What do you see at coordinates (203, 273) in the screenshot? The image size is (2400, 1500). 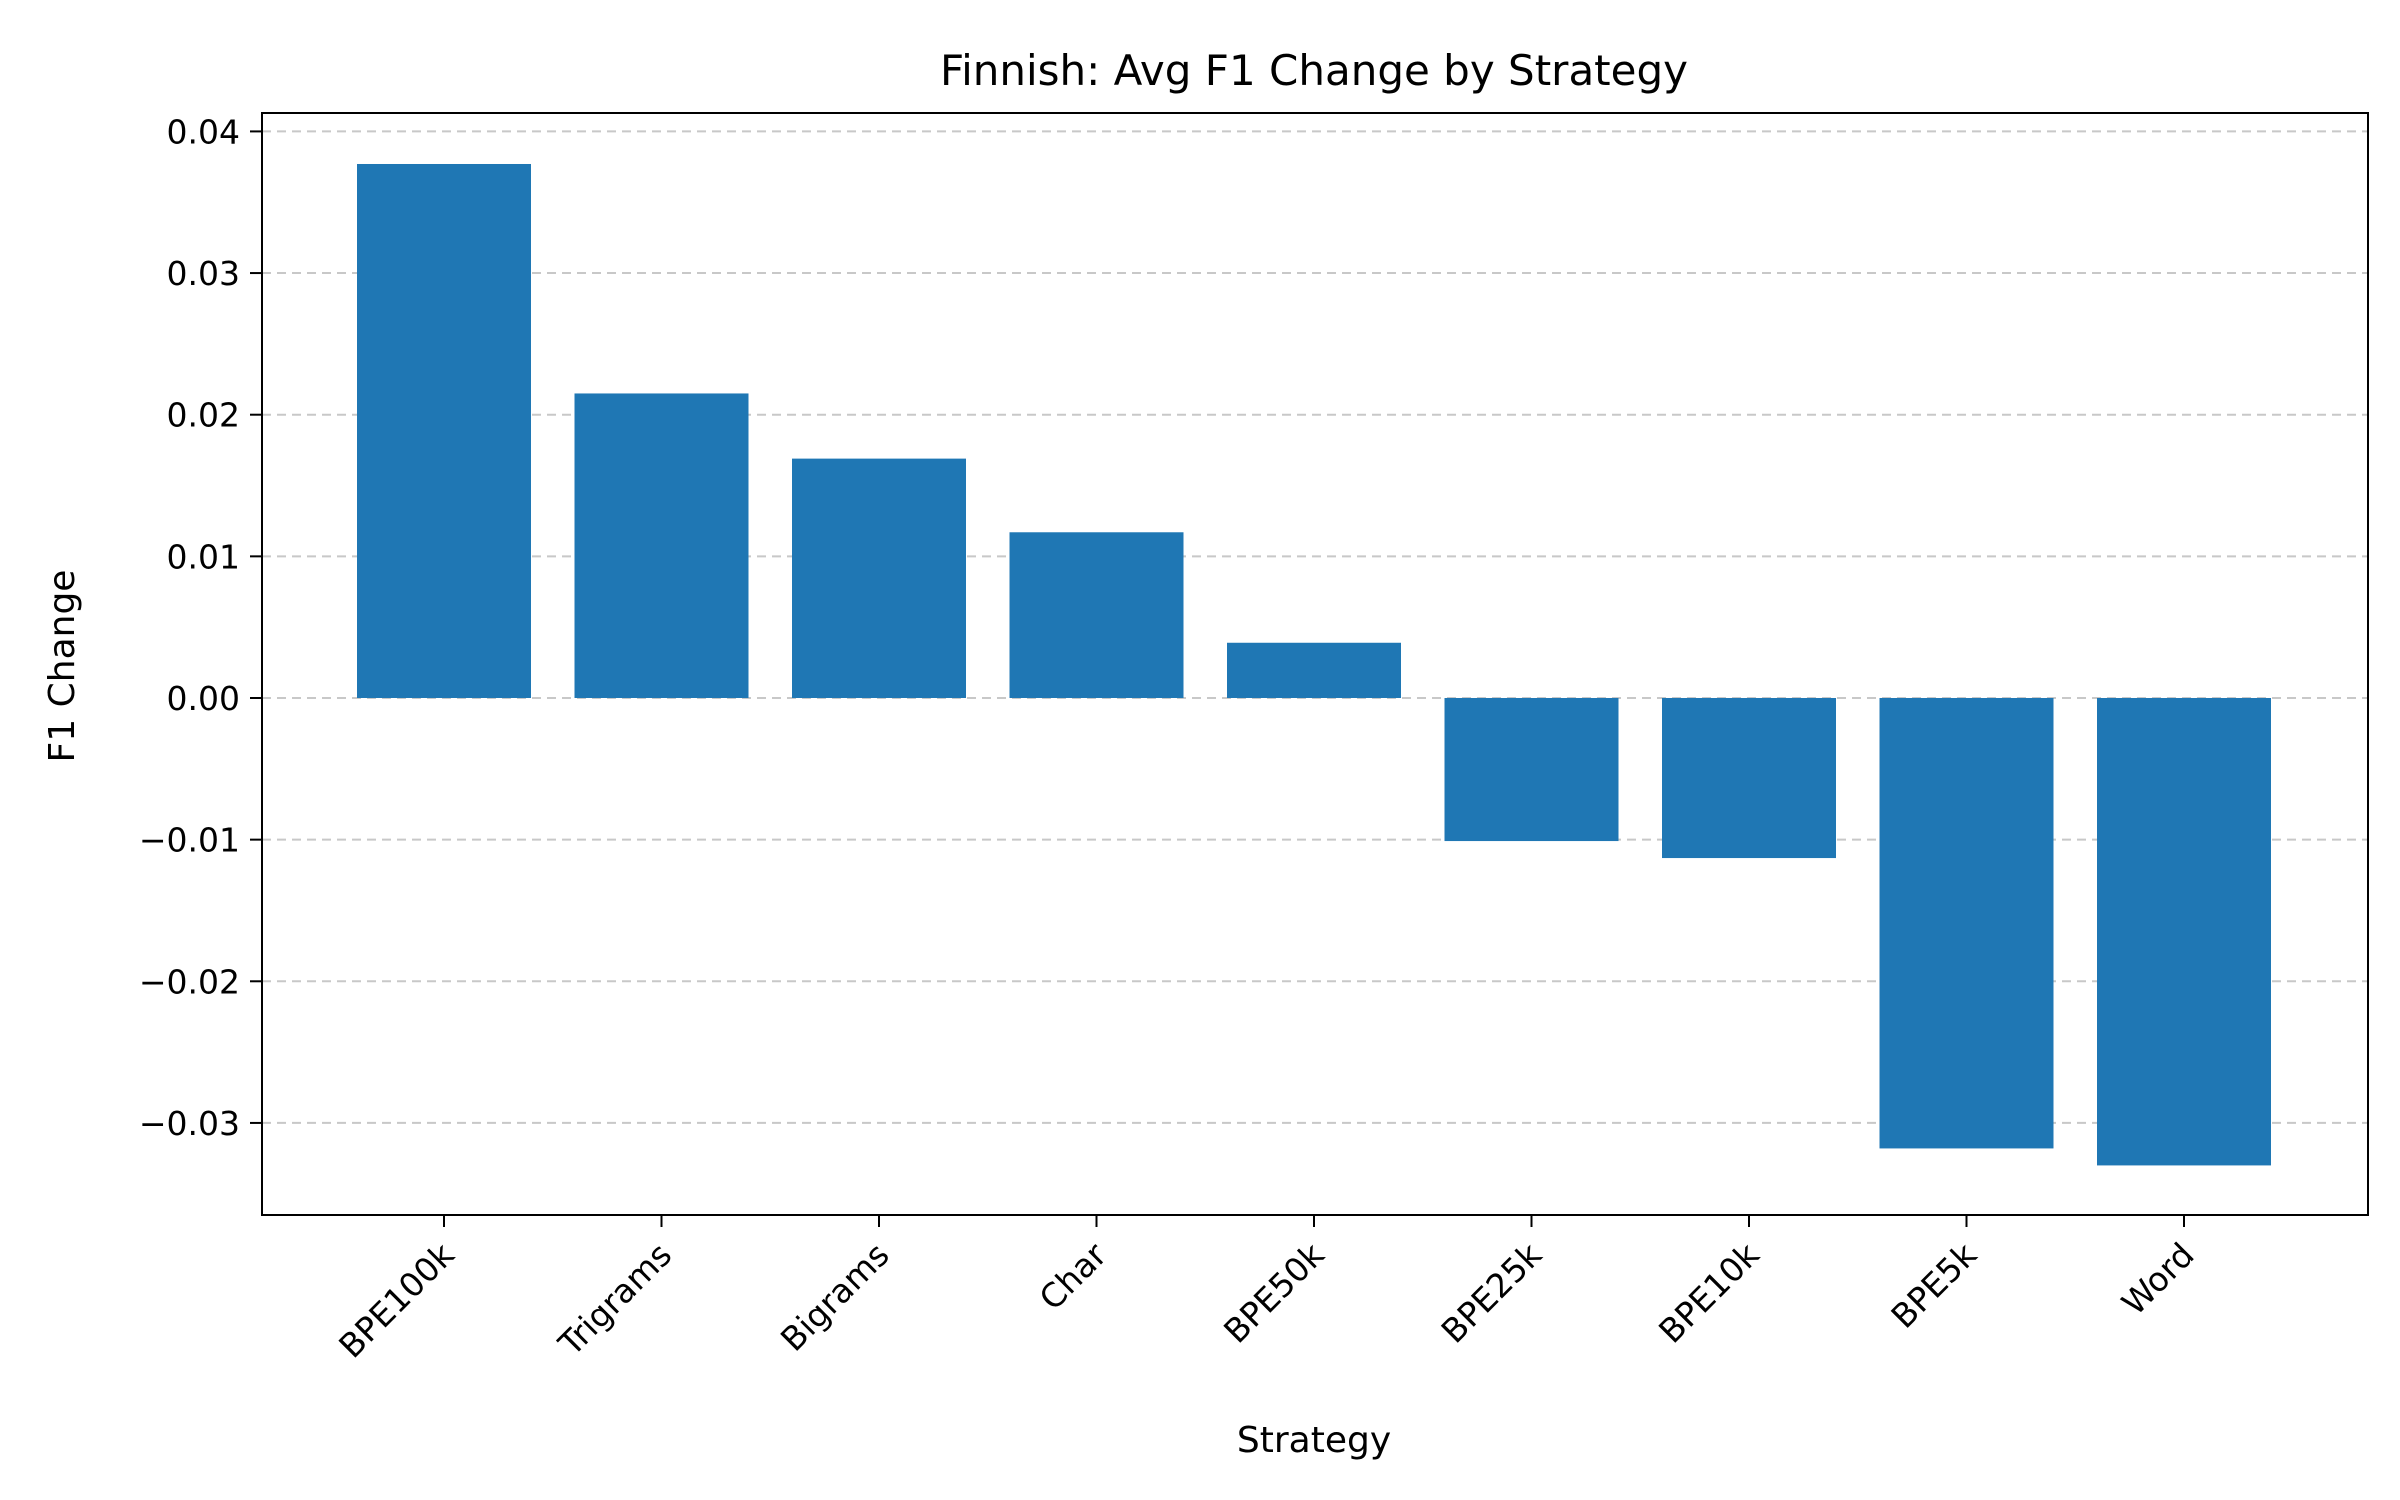 I see `y-tick-label: 0.03` at bounding box center [203, 273].